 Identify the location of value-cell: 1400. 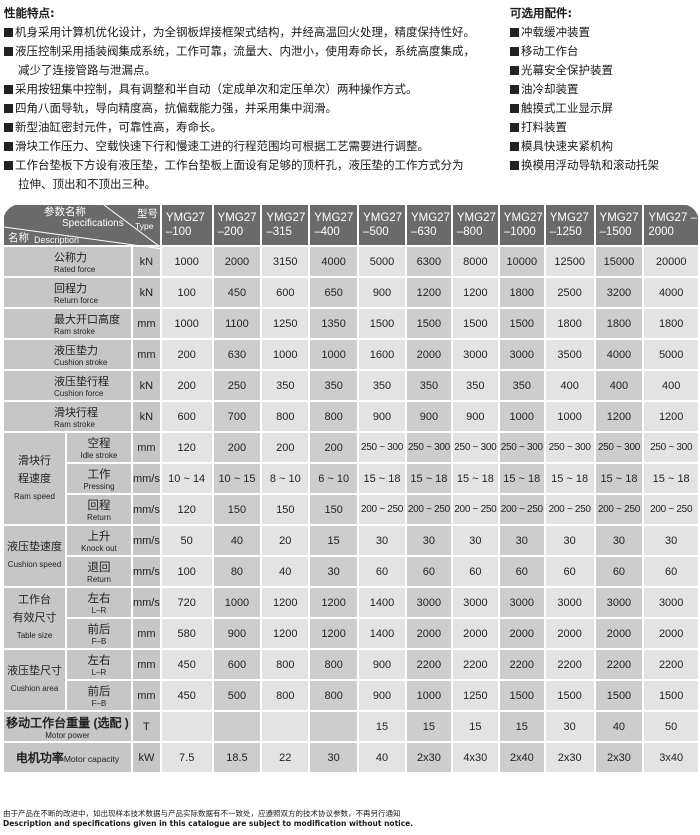
(382, 602).